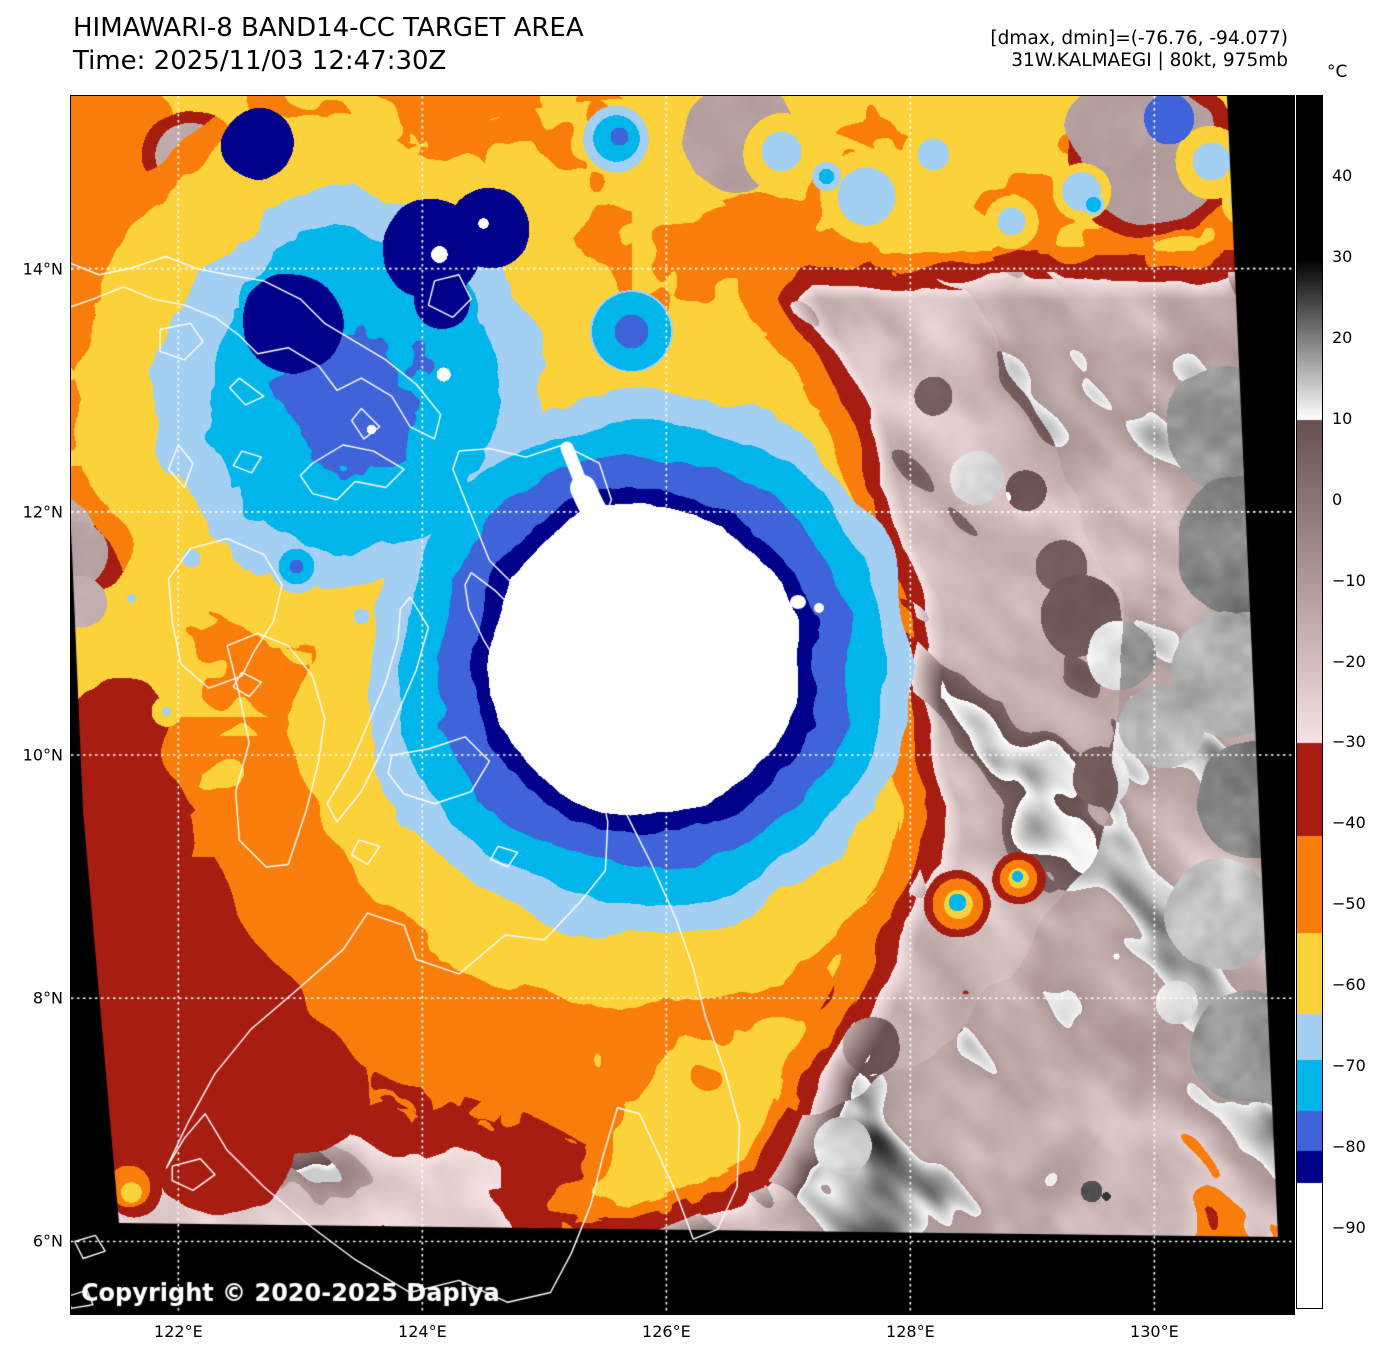 This screenshot has width=1390, height=1359. Describe the element at coordinates (47, 1241) in the screenshot. I see `y-axis-tick-label: 6°N` at that location.